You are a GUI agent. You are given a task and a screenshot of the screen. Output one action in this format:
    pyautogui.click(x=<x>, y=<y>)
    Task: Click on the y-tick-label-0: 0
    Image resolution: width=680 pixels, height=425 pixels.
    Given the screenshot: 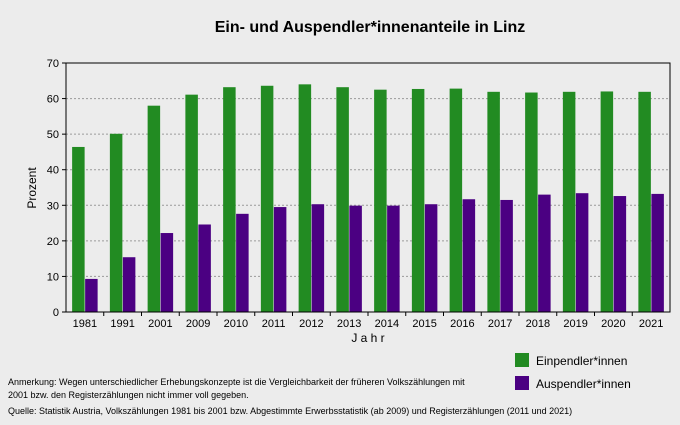 What is the action you would take?
    pyautogui.click(x=56, y=313)
    